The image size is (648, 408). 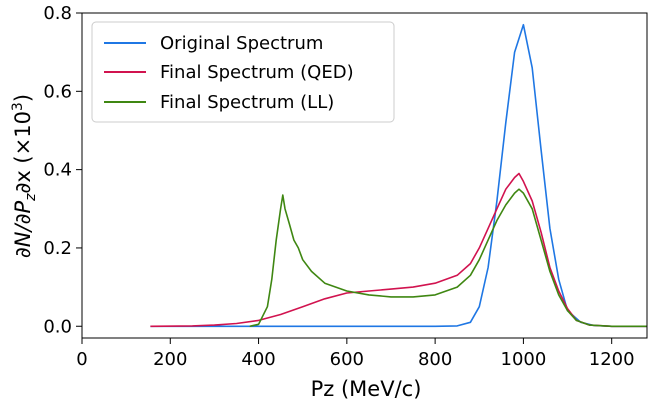 I want to click on x-tick-label: 1200, so click(x=612, y=359).